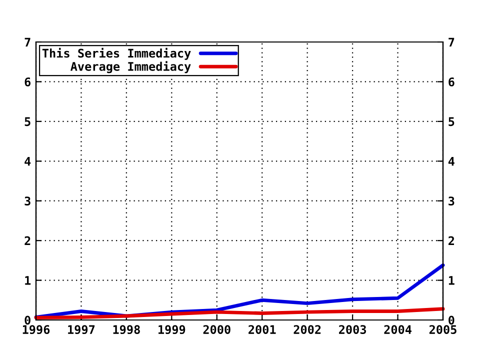  I want to click on y2-tick-label: 2, so click(451, 241).